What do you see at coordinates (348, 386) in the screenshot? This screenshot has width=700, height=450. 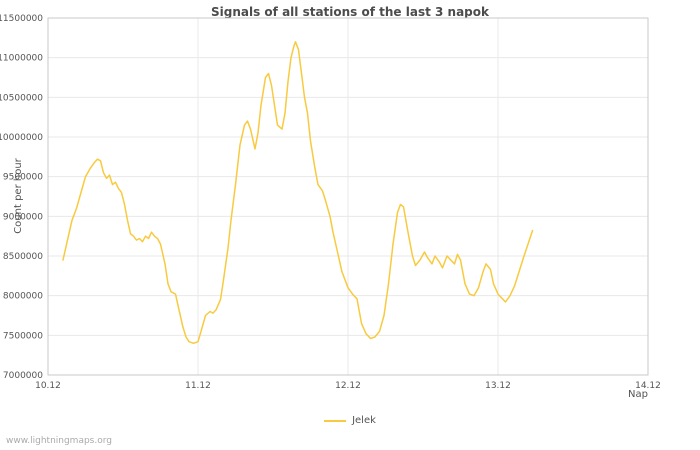 I see `x-tick-label: 12.12` at bounding box center [348, 386].